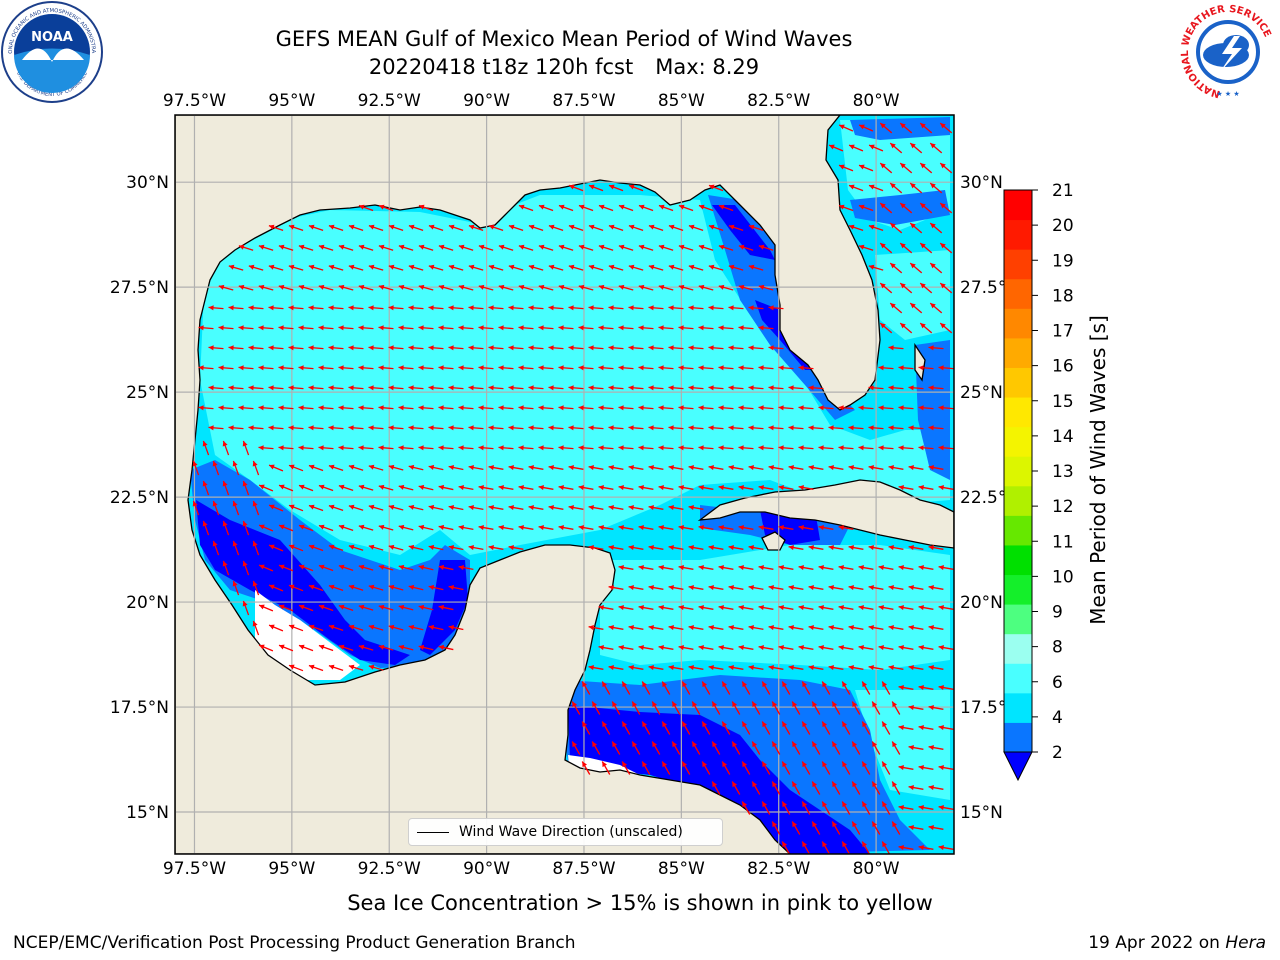  Describe the element at coordinates (1063, 577) in the screenshot. I see `colorbar-tick-label: 10` at that location.